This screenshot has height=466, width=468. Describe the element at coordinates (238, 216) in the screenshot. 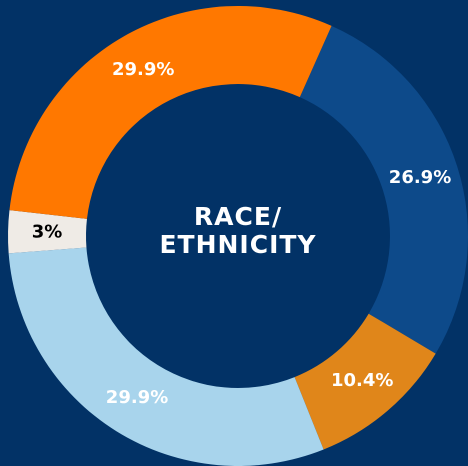

I see `chart-title: RACE/` at that location.